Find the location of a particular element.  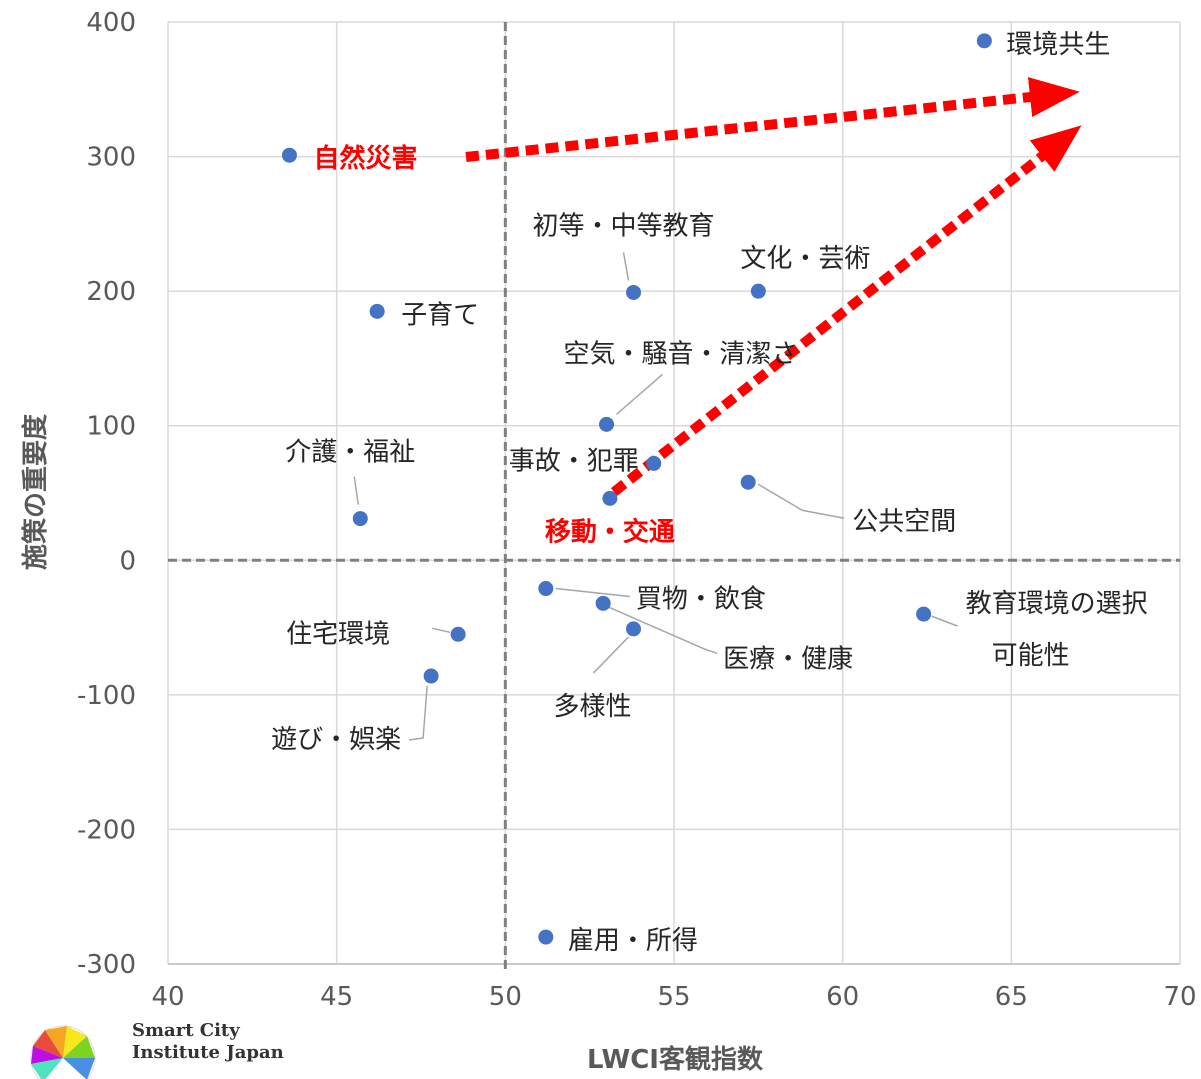

y-axis-title: 施策の重要度 is located at coordinates (35, 492).